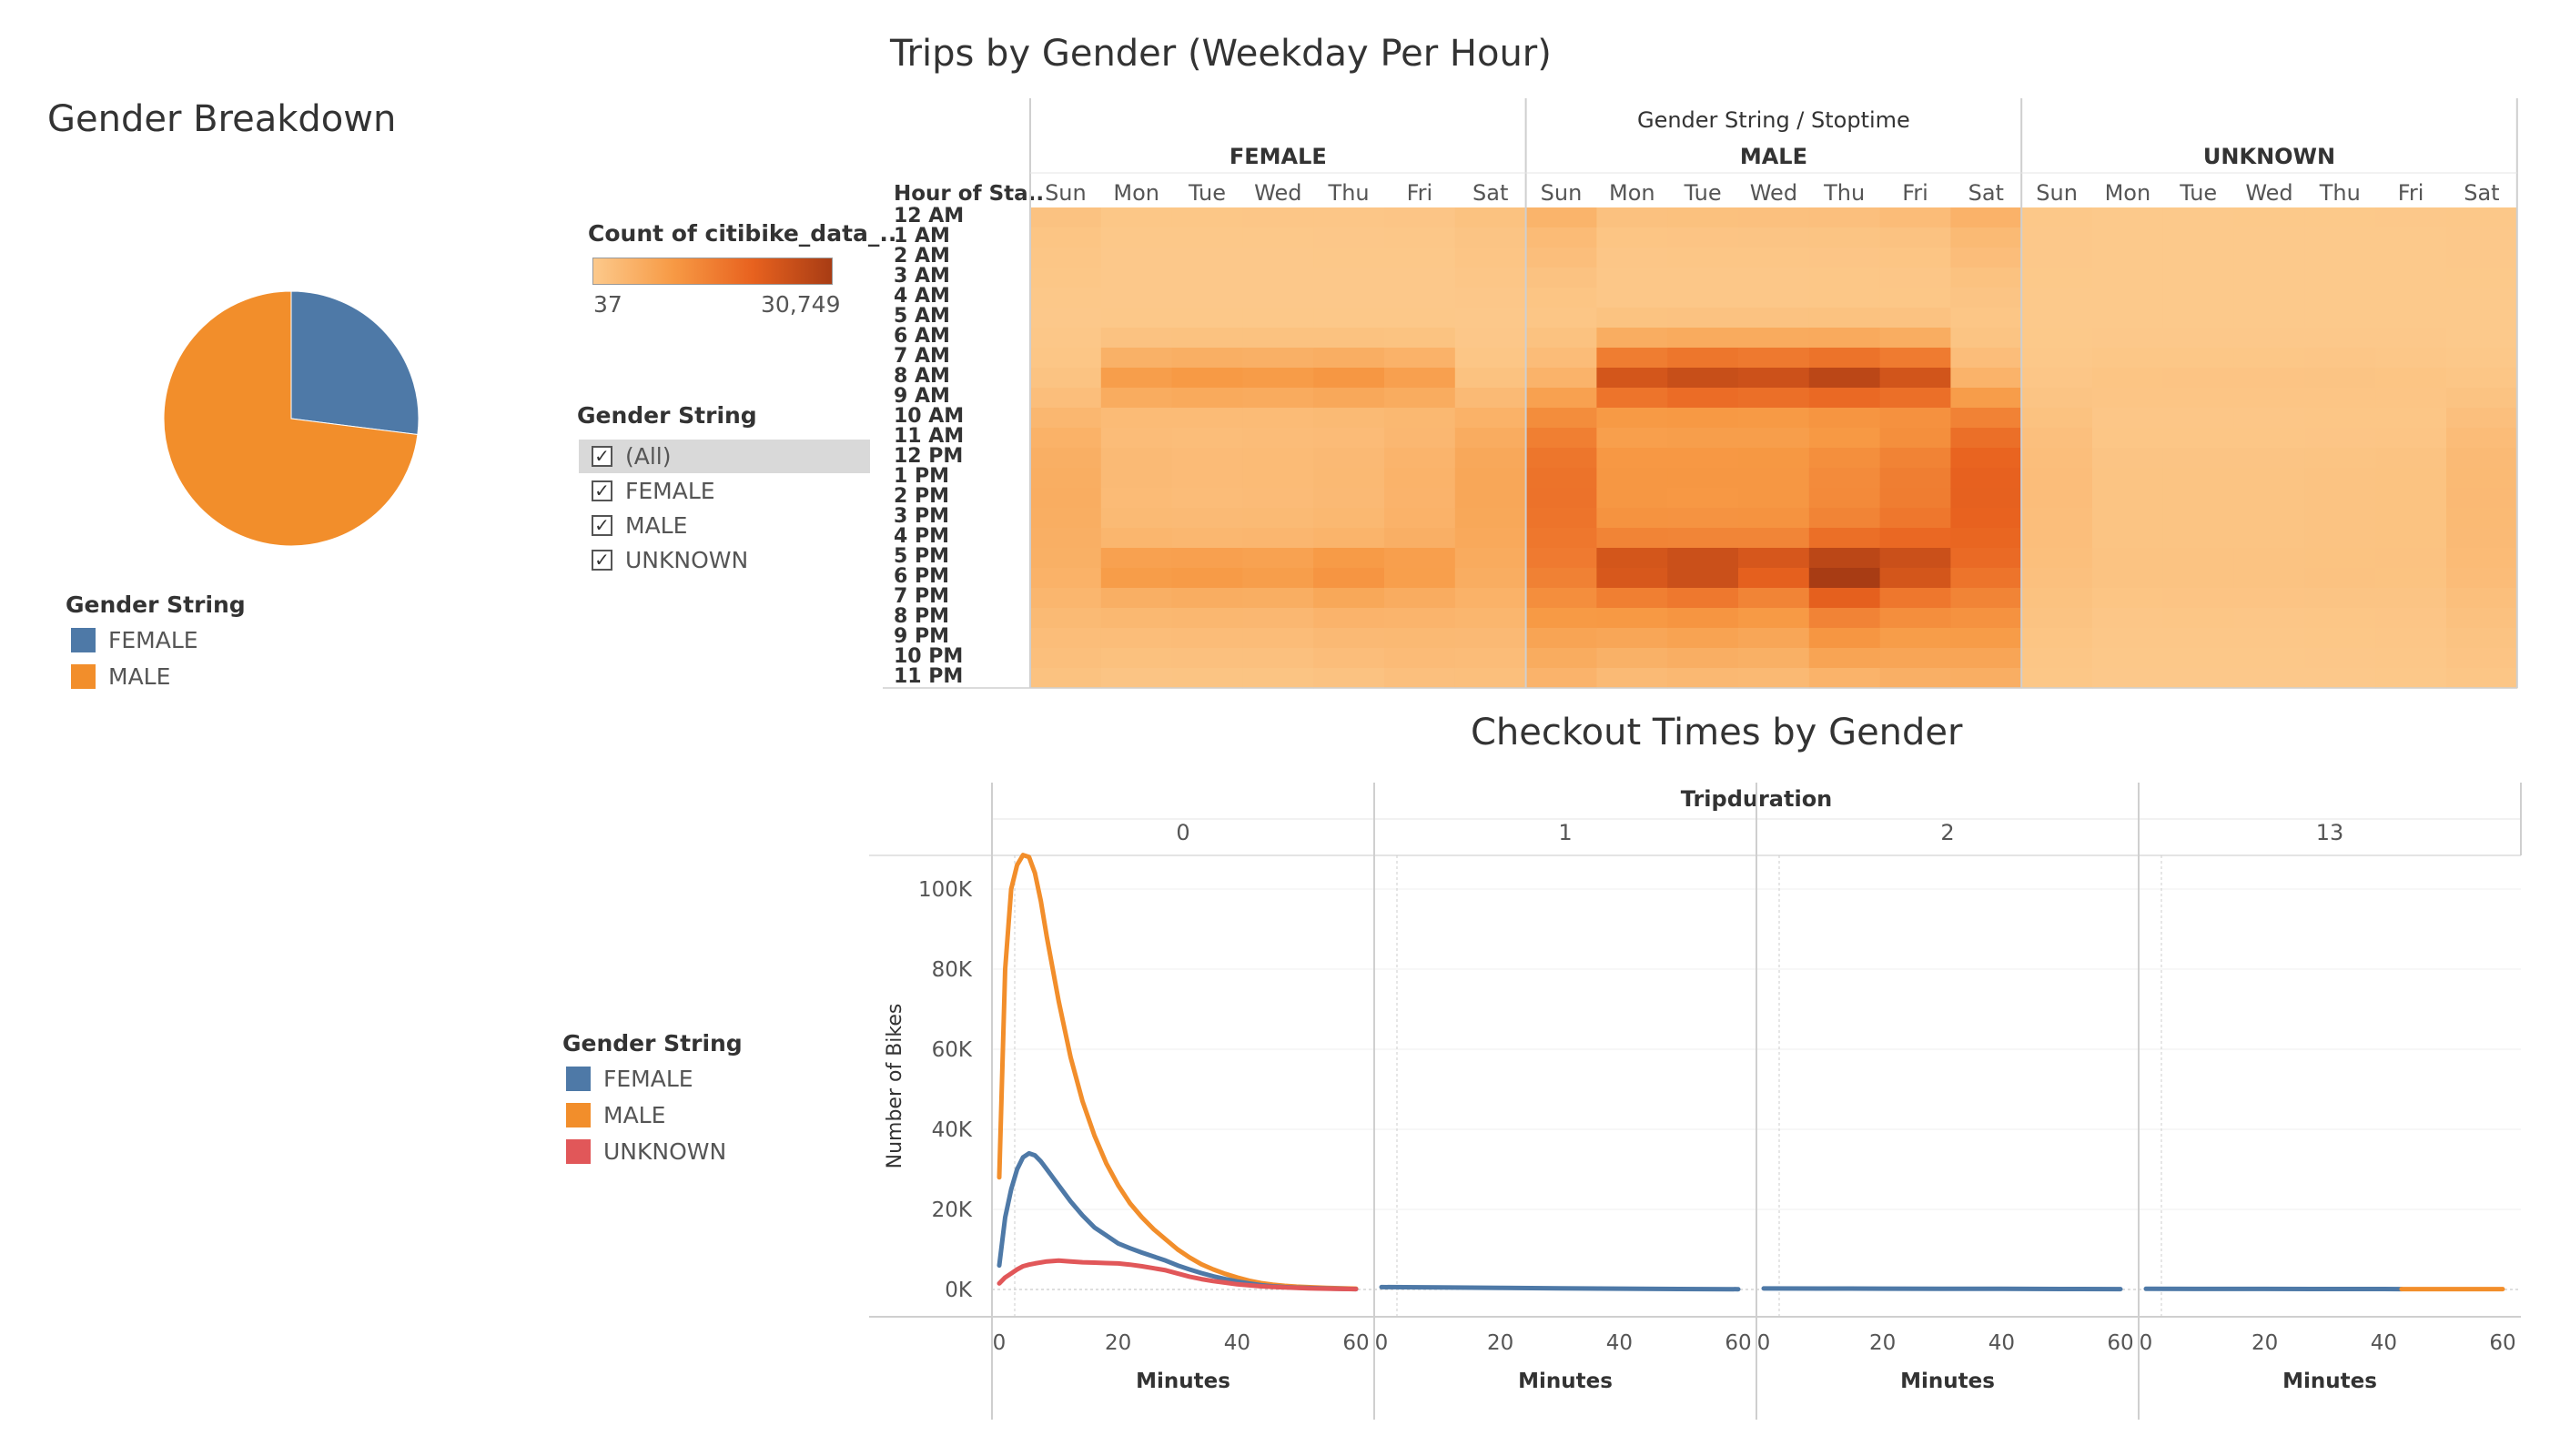 The width and height of the screenshot is (2550, 1456). What do you see at coordinates (724, 560) in the screenshot?
I see `filter-item-unknown: ✓ UNKNOWN` at bounding box center [724, 560].